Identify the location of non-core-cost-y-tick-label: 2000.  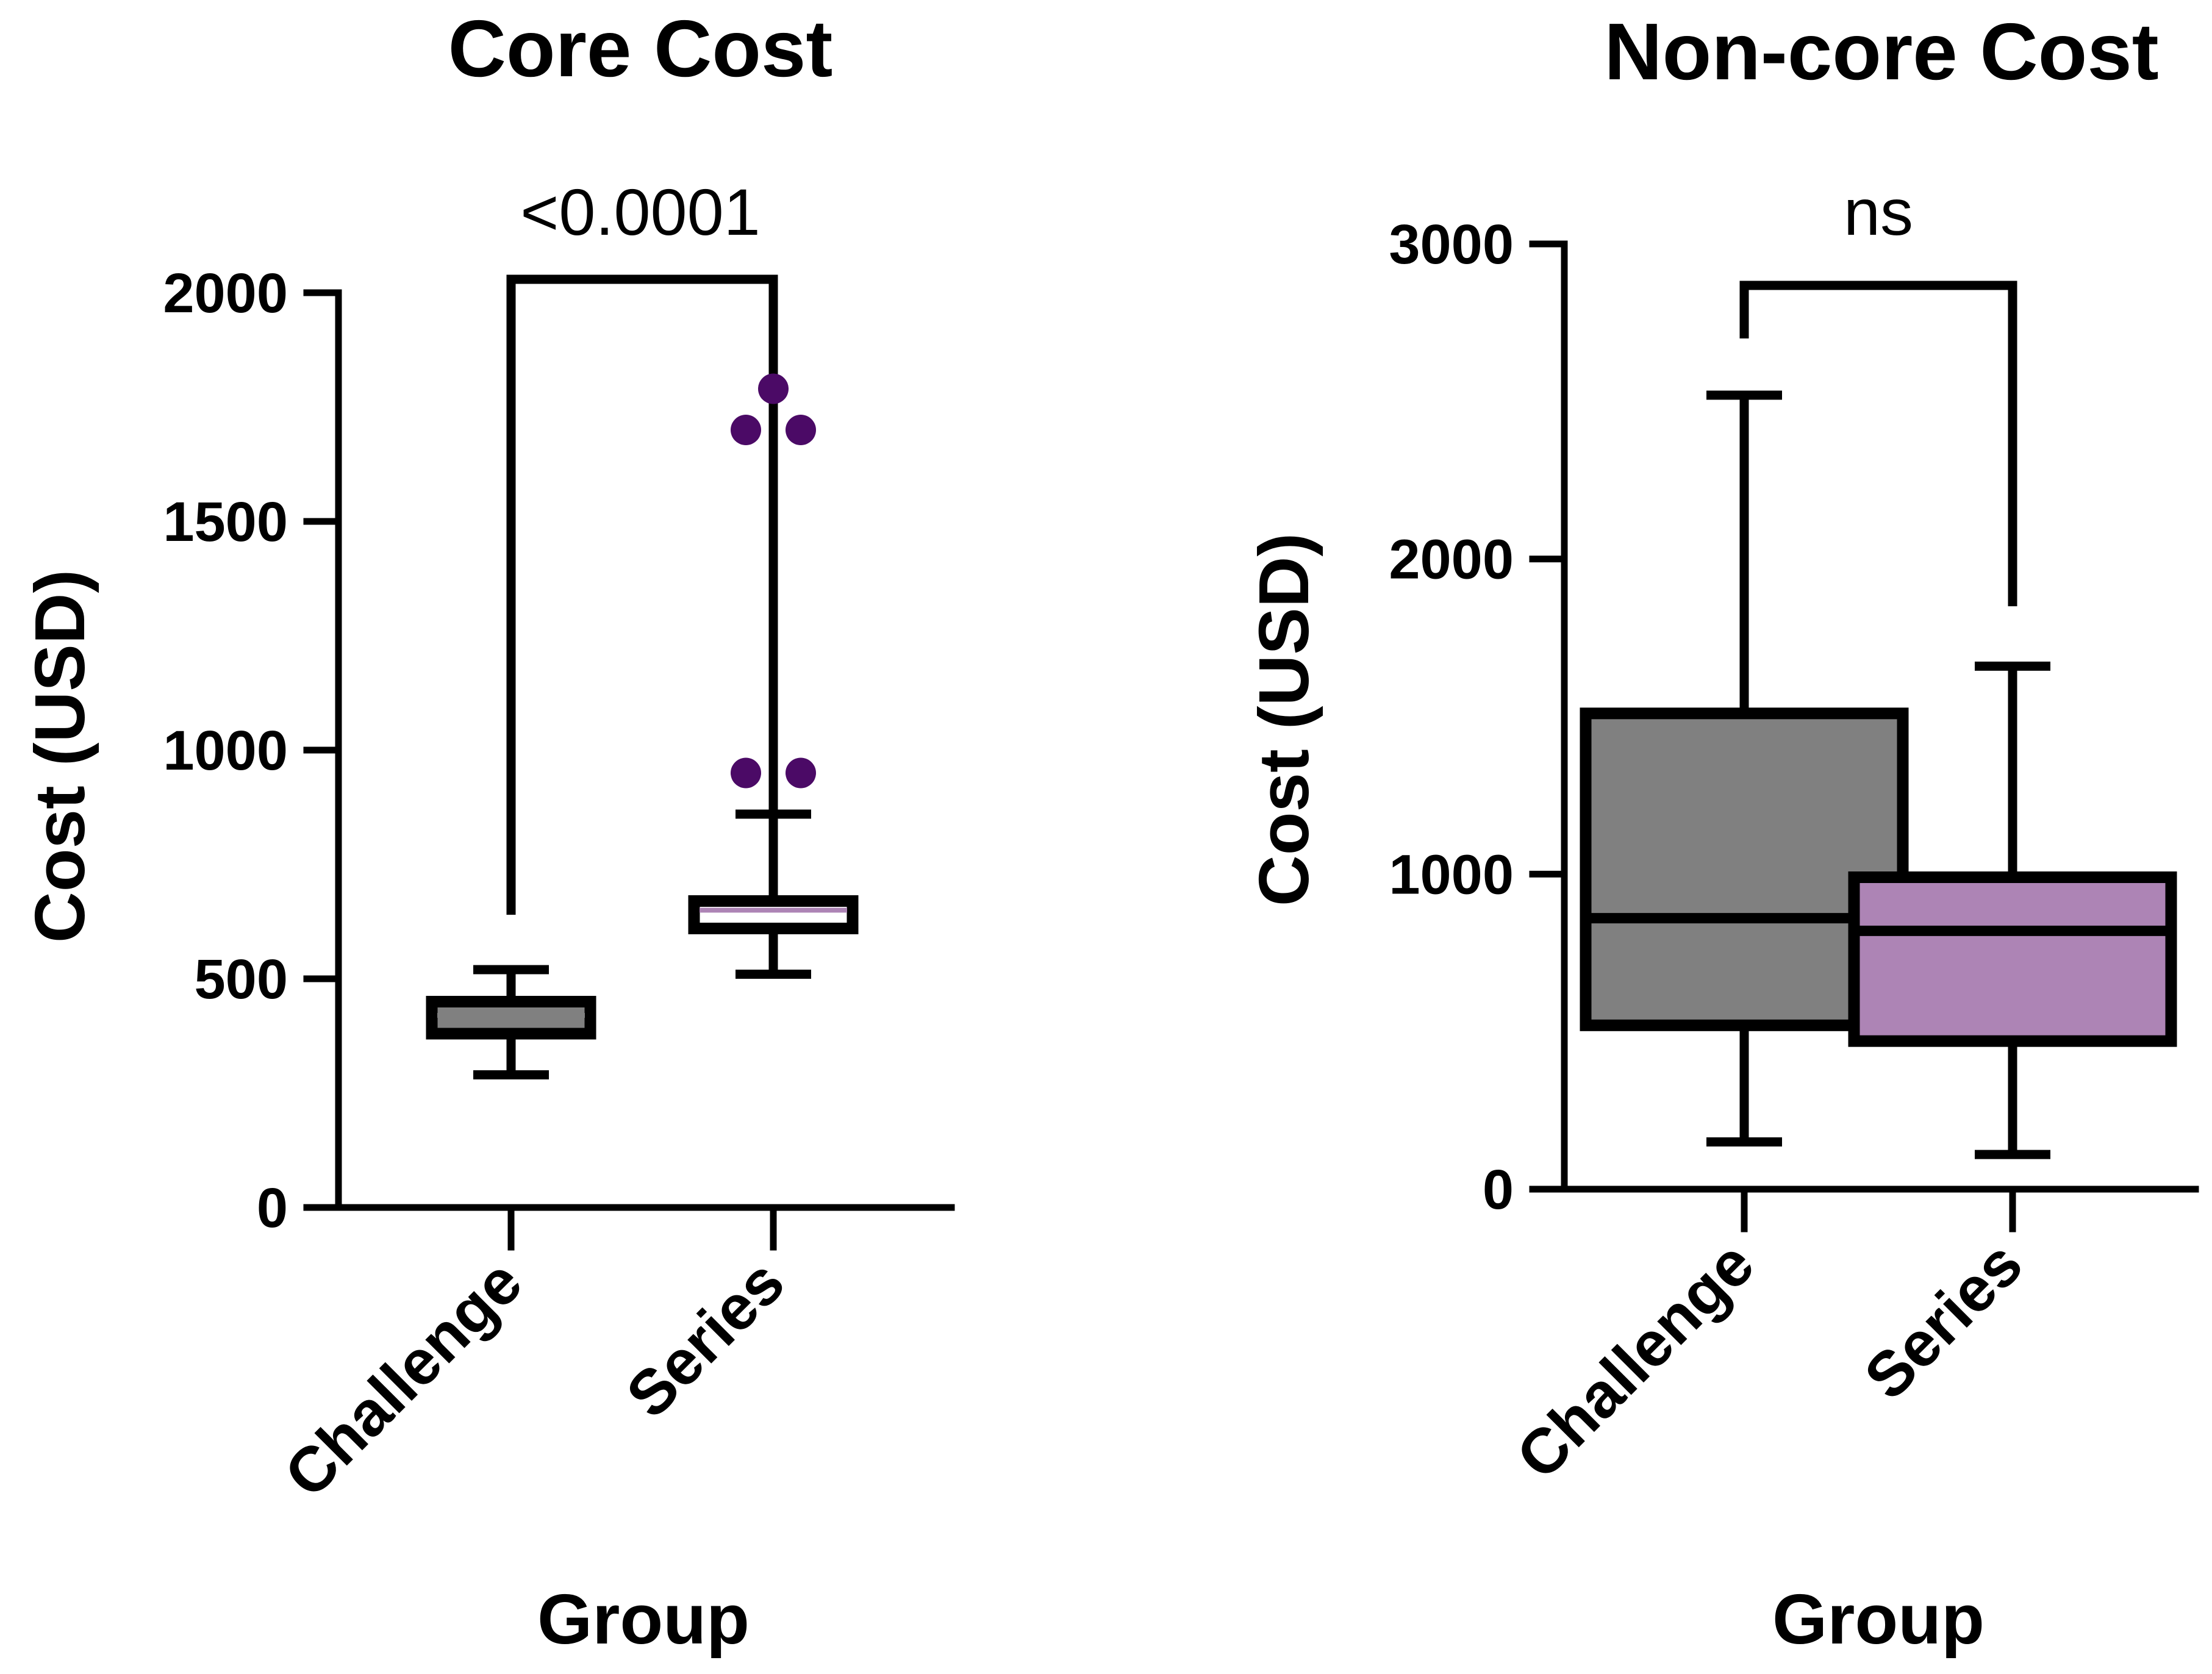
(1451, 560).